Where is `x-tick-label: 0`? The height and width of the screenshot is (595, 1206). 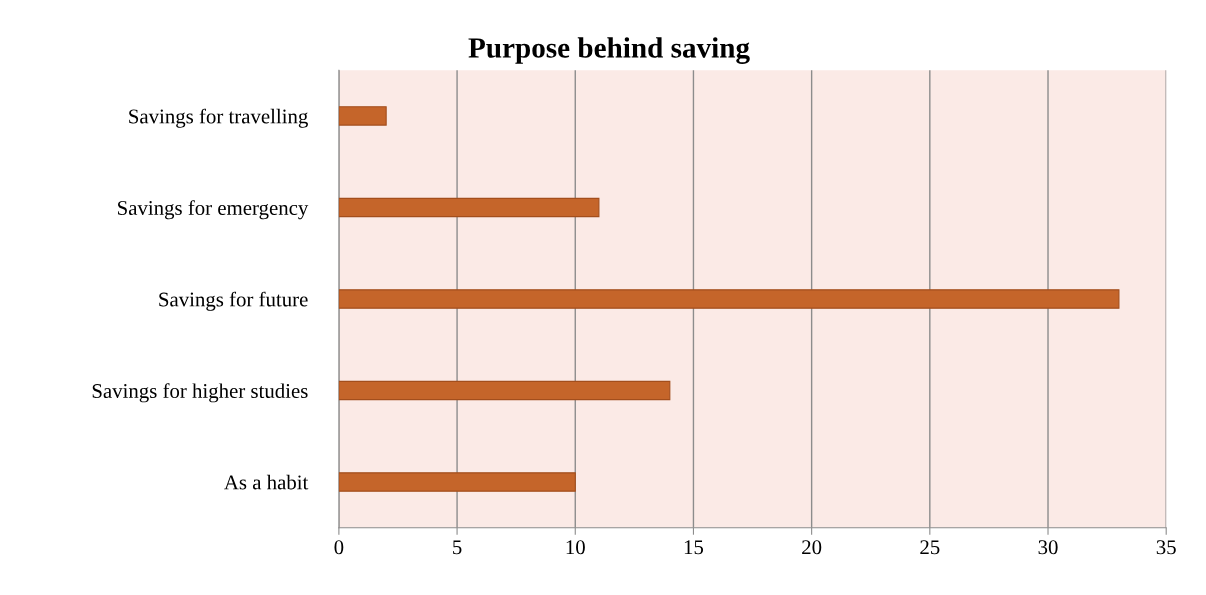
x-tick-label: 0 is located at coordinates (339, 547).